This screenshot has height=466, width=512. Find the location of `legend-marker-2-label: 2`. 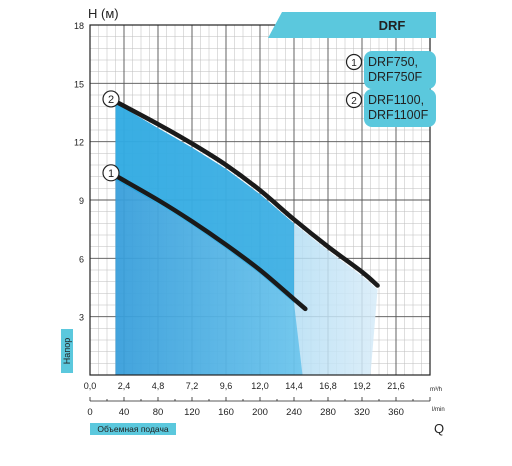

legend-marker-2-label: 2 is located at coordinates (354, 101).